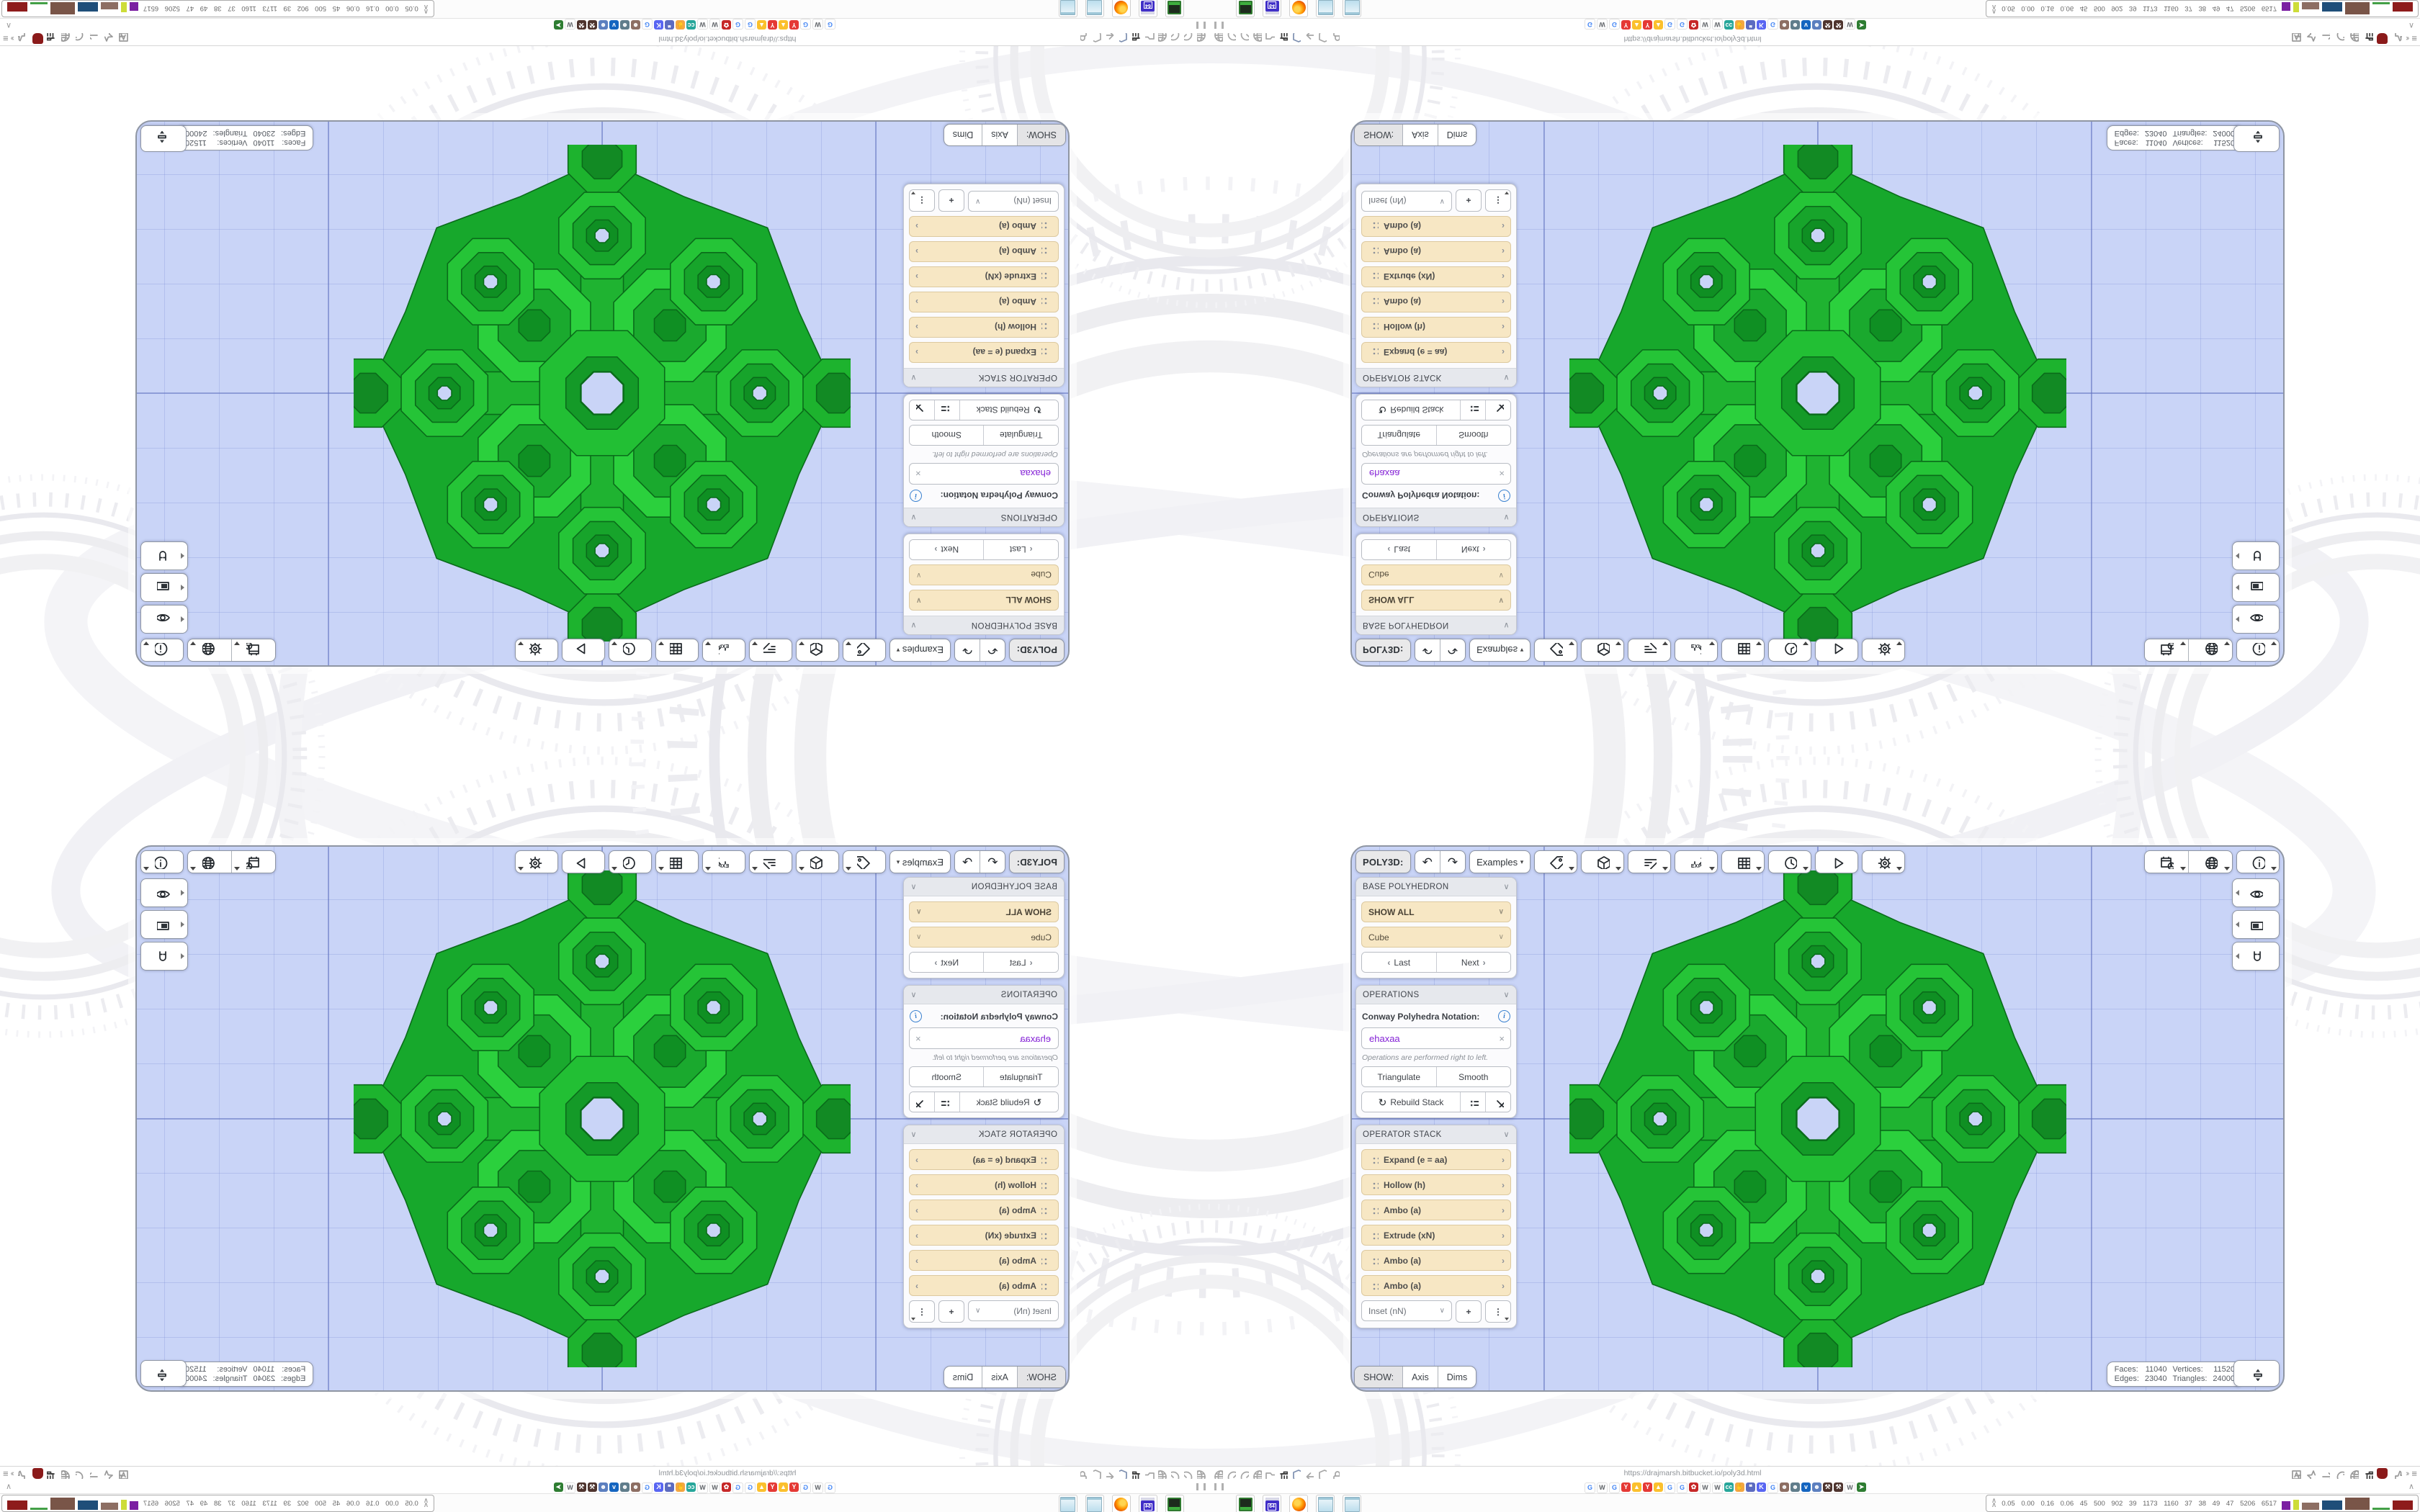  What do you see at coordinates (1739, 1487) in the screenshot?
I see `bookmark-favicon: ✋` at bounding box center [1739, 1487].